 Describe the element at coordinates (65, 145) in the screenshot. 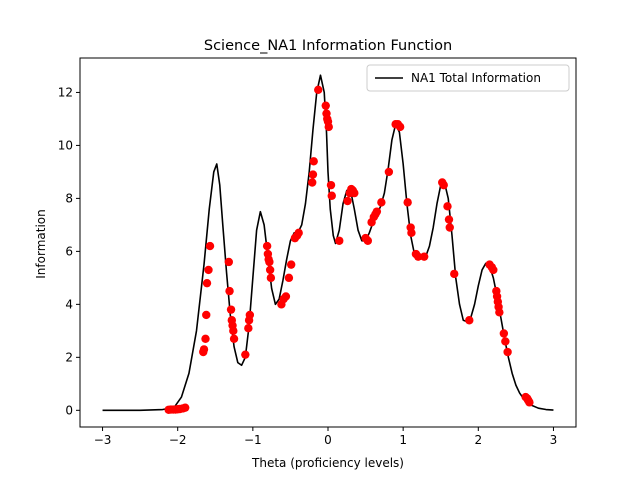

I see `y-tick-label: 10` at that location.